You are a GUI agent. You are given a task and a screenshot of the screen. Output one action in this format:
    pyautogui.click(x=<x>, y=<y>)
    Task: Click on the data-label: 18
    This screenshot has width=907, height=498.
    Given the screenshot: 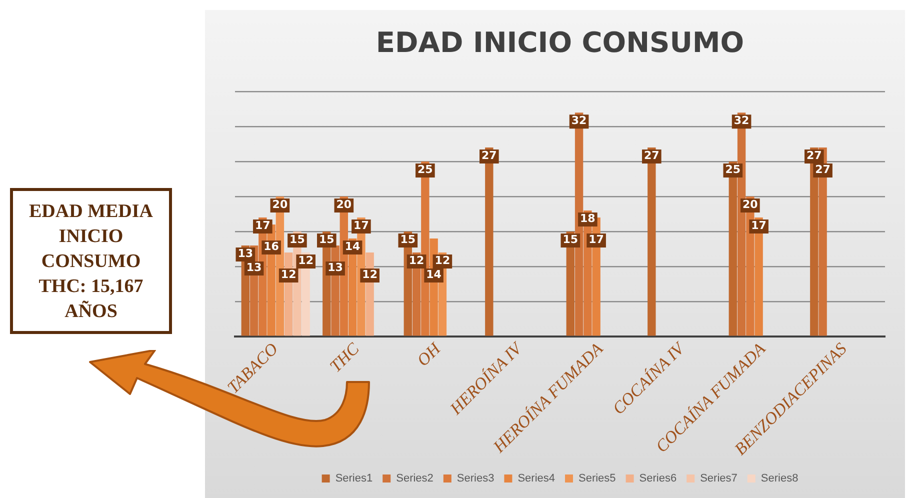 What is the action you would take?
    pyautogui.click(x=588, y=218)
    